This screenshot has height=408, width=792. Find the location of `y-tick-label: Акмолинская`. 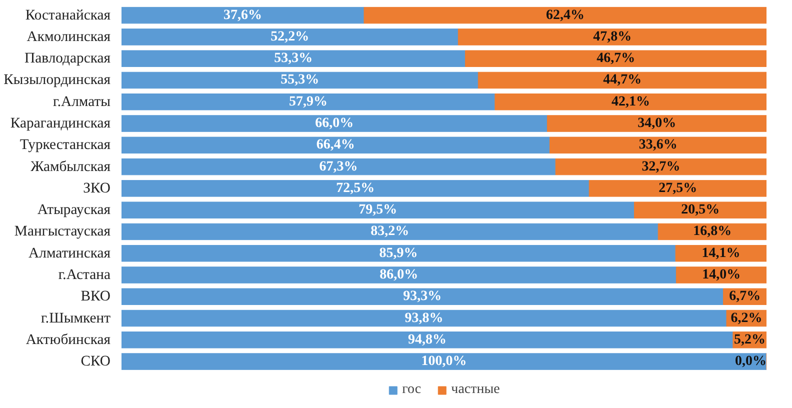

y-tick-label: Акмолинская is located at coordinates (68, 36).